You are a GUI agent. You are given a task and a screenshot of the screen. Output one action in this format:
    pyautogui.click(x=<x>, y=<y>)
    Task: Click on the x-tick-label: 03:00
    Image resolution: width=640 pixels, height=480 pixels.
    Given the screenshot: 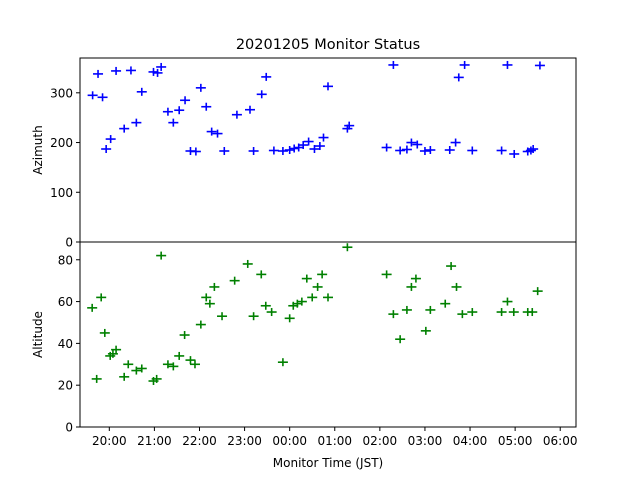 What is the action you would take?
    pyautogui.click(x=425, y=441)
    